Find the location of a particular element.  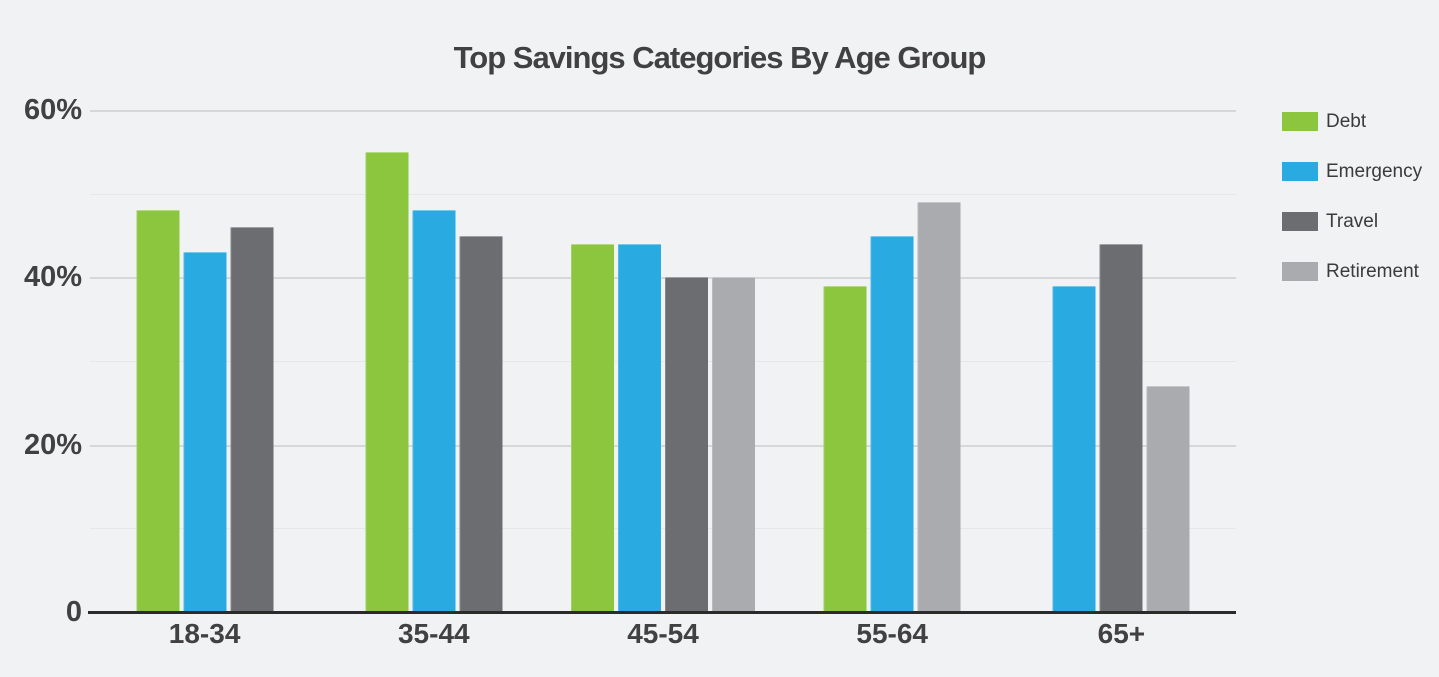

legend-item-emergency: Emergency is located at coordinates (1352, 171).